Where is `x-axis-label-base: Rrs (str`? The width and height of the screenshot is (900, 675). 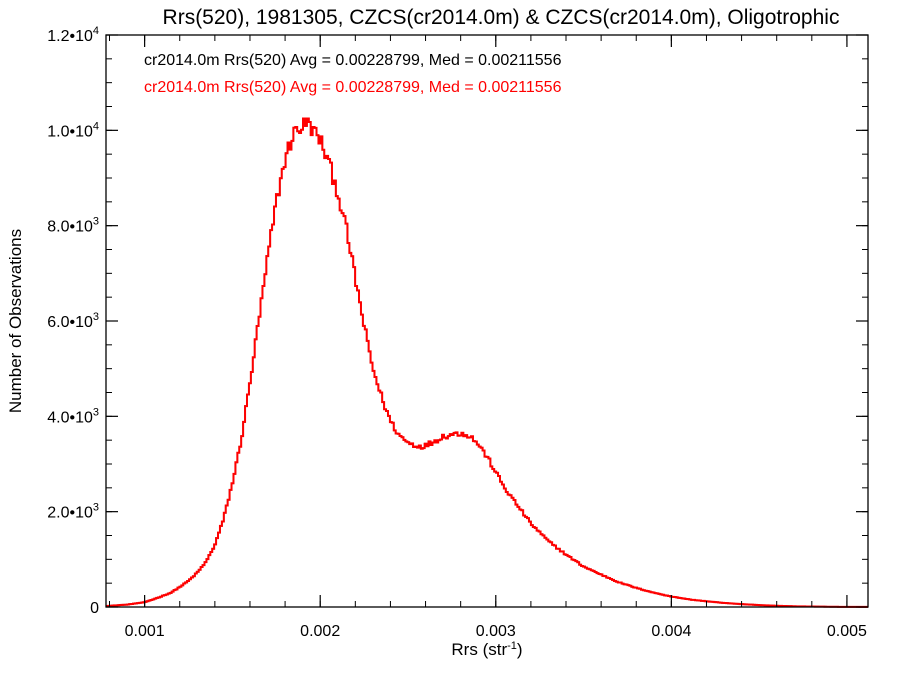 x-axis-label-base: Rrs (str is located at coordinates (479, 649).